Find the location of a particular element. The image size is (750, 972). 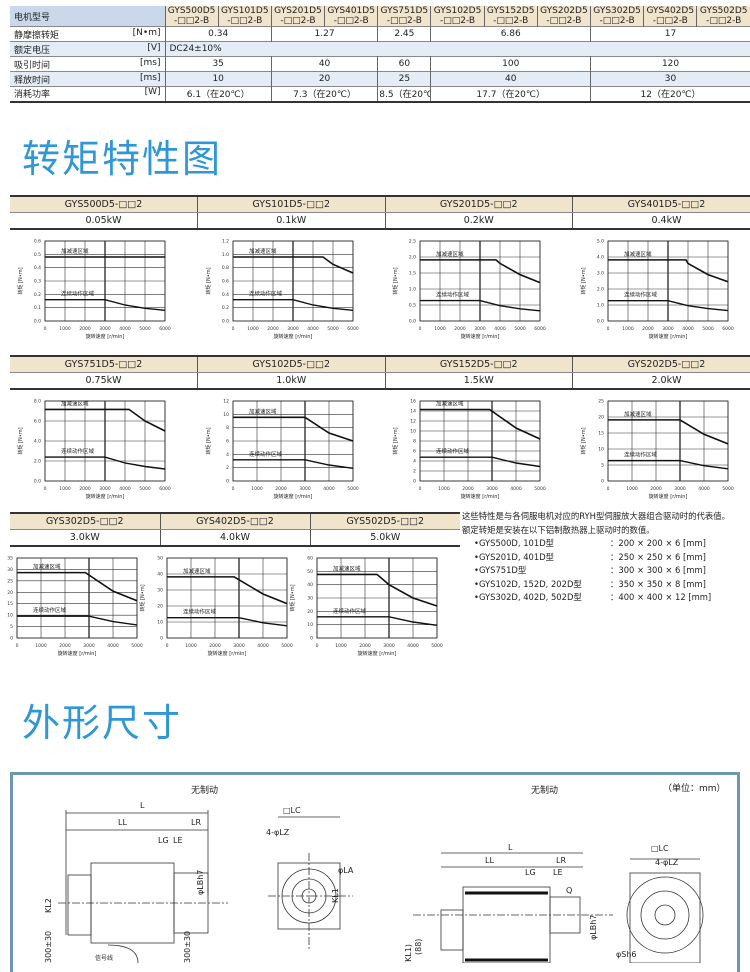

y-tick-label: 0.2 is located at coordinates (225, 308).